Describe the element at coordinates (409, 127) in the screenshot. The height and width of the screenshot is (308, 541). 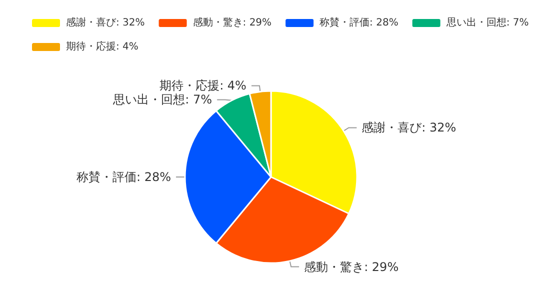
I see `slice-label: 感謝・喜び: 32%` at that location.